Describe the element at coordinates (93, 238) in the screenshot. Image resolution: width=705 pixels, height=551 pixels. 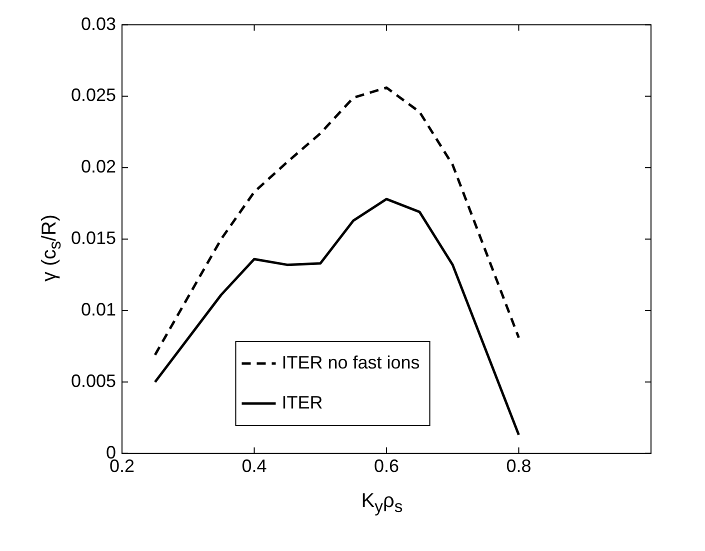
I see `y-tick-label: 0.015` at that location.